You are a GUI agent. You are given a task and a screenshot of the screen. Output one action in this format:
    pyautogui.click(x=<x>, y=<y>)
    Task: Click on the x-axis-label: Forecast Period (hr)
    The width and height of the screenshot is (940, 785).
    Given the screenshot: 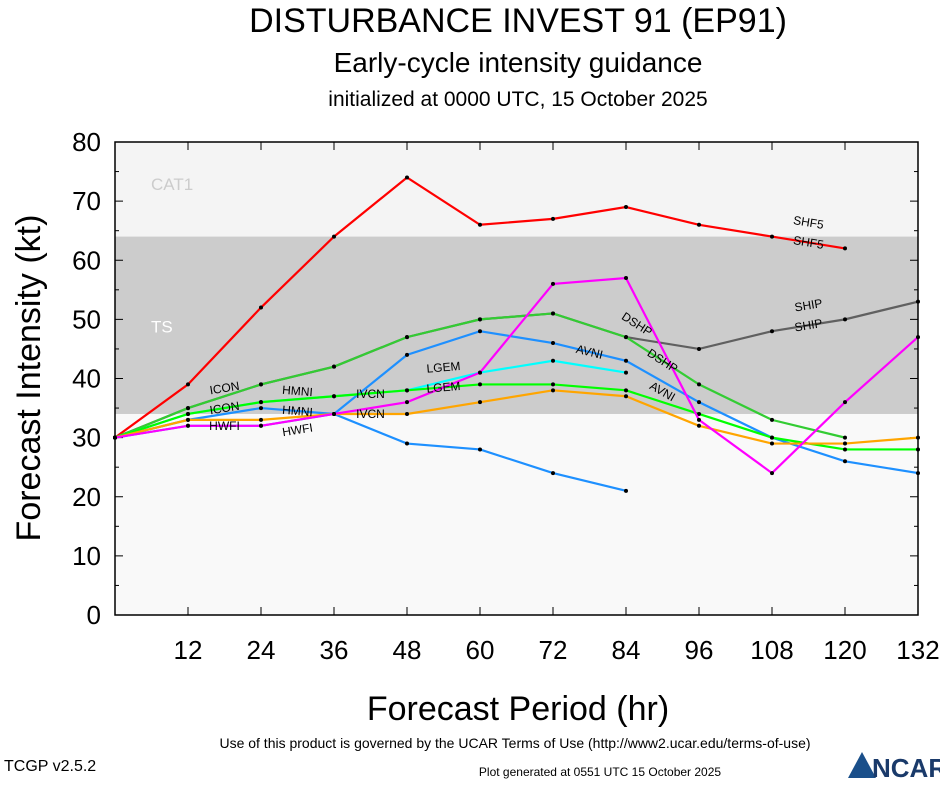 What is the action you would take?
    pyautogui.click(x=518, y=709)
    